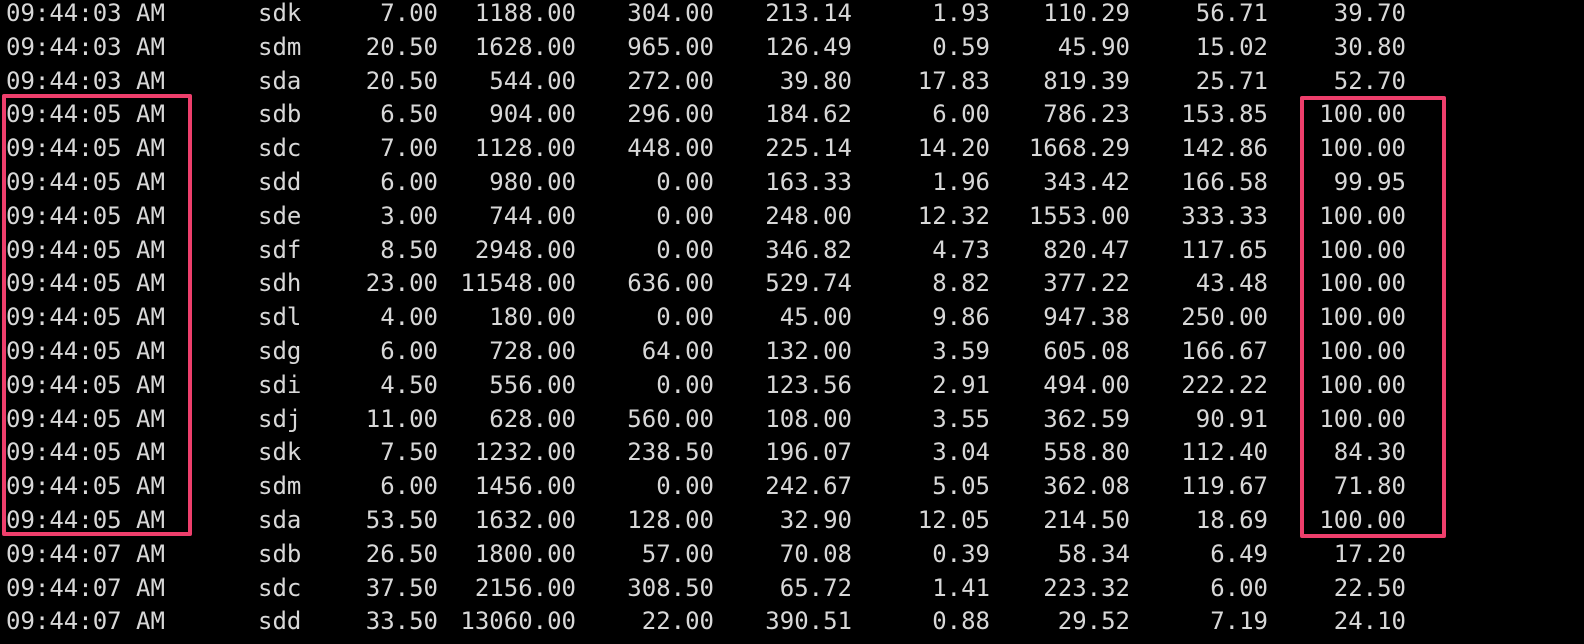  Describe the element at coordinates (1224, 215) in the screenshot. I see `value-cell: 333.33` at that location.